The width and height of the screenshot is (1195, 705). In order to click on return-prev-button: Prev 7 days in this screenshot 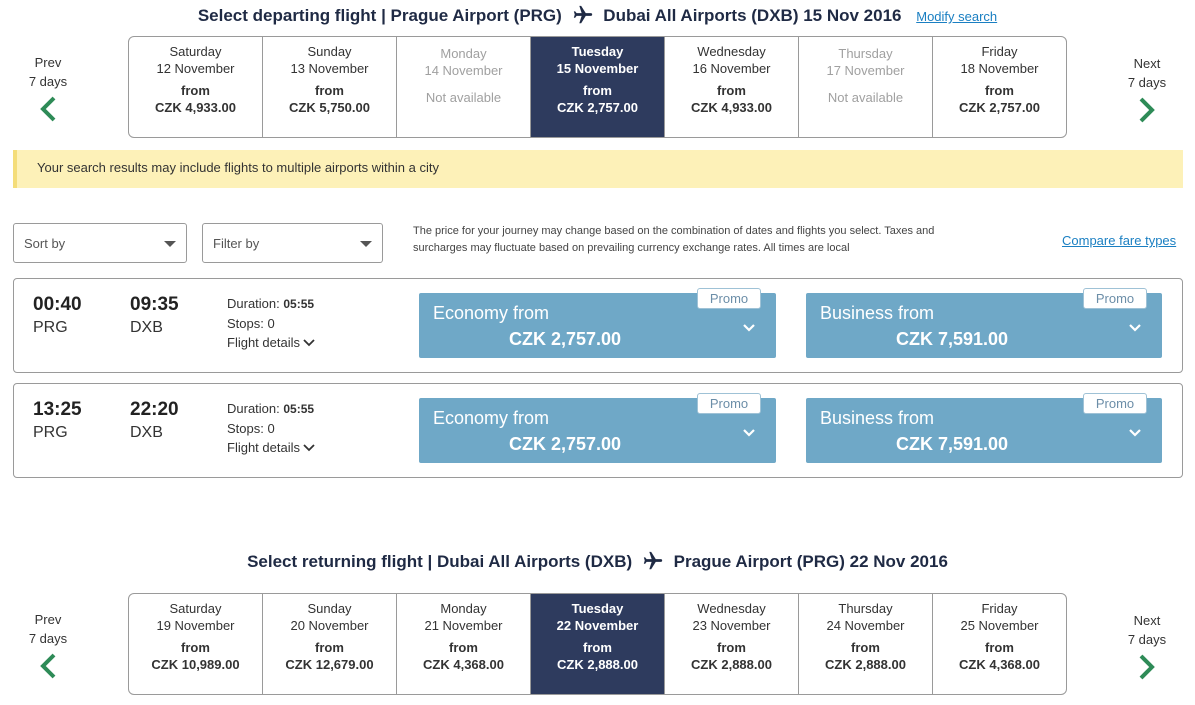, I will do `click(48, 645)`.